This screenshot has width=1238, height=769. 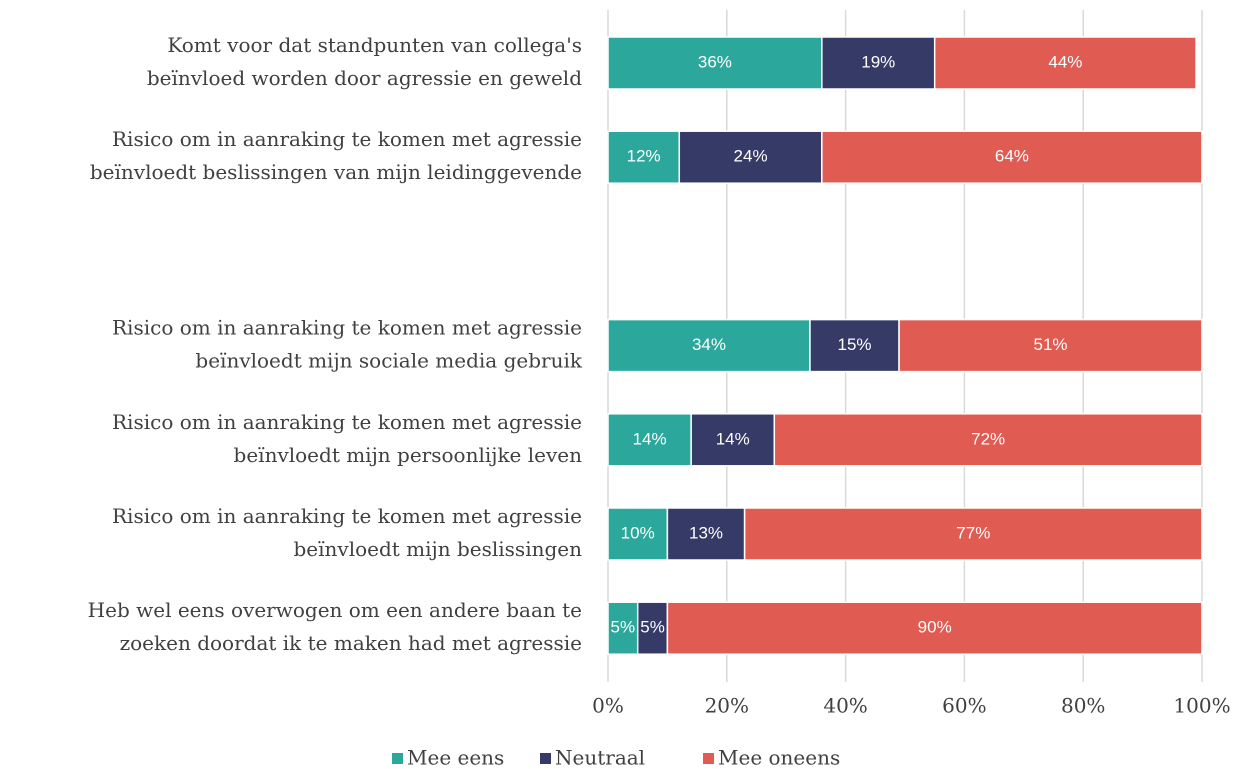 I want to click on value-label: 24%, so click(x=751, y=156).